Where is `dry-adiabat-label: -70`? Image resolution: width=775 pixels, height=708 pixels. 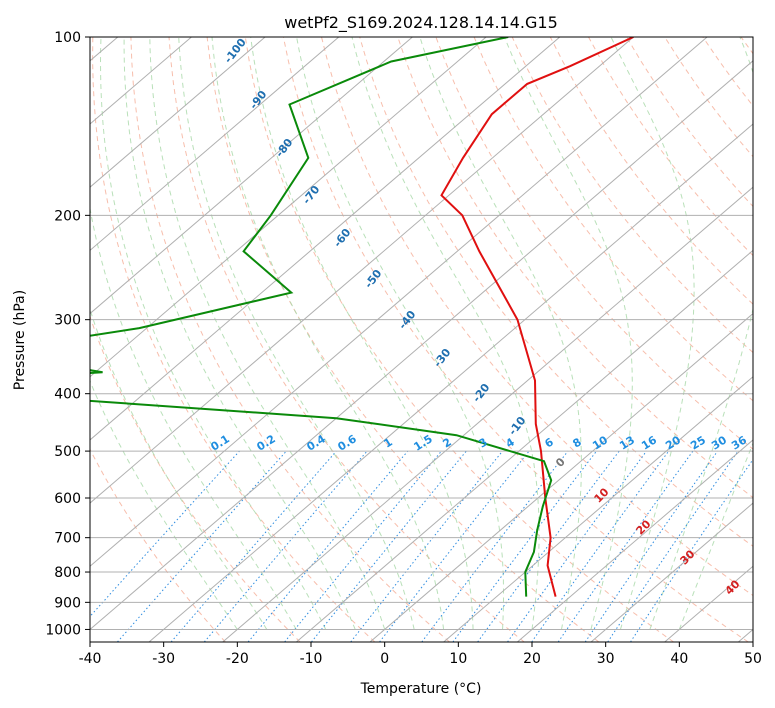
dry-adiabat-label: -70 is located at coordinates (311, 195).